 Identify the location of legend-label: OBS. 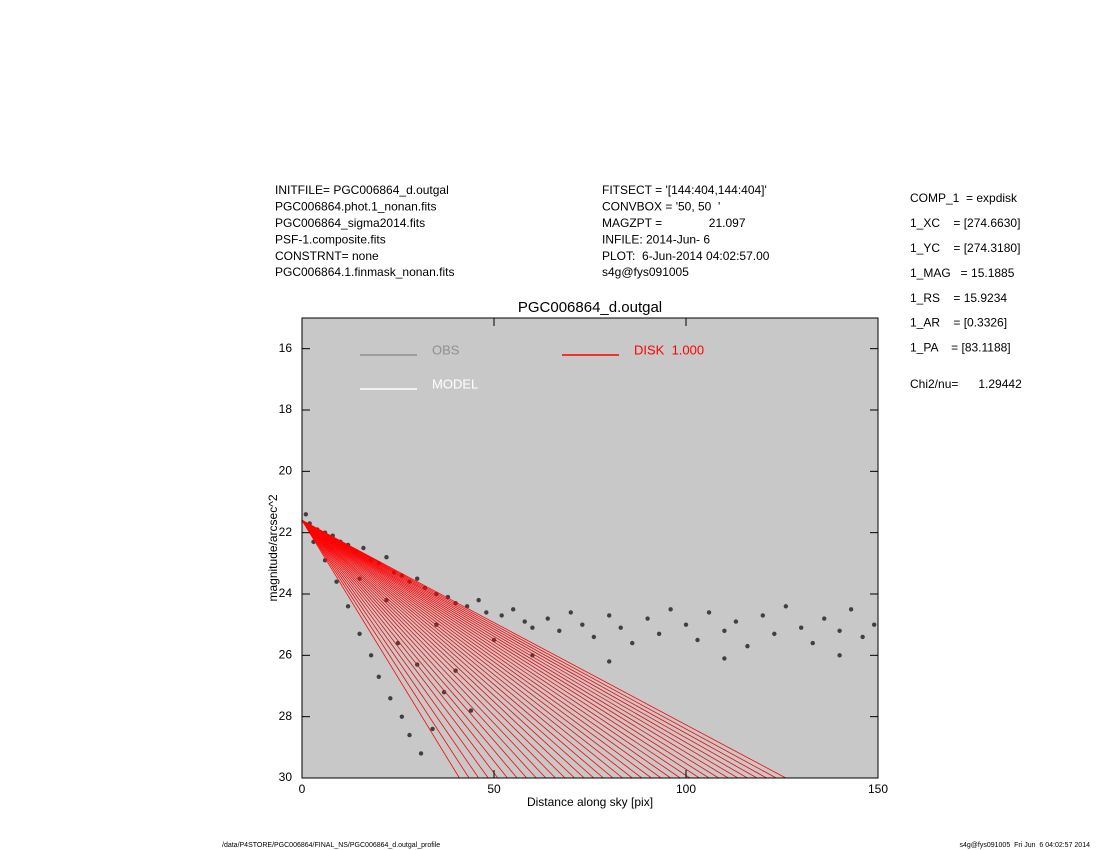
(446, 349).